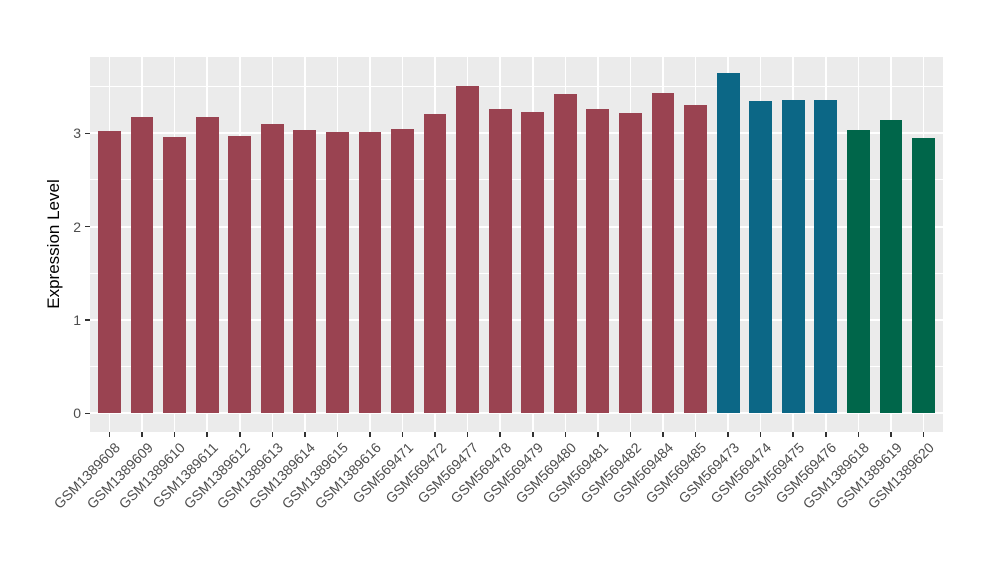 This screenshot has height=580, width=1000. What do you see at coordinates (891, 434) in the screenshot?
I see `x-tick-GSM1389619` at bounding box center [891, 434].